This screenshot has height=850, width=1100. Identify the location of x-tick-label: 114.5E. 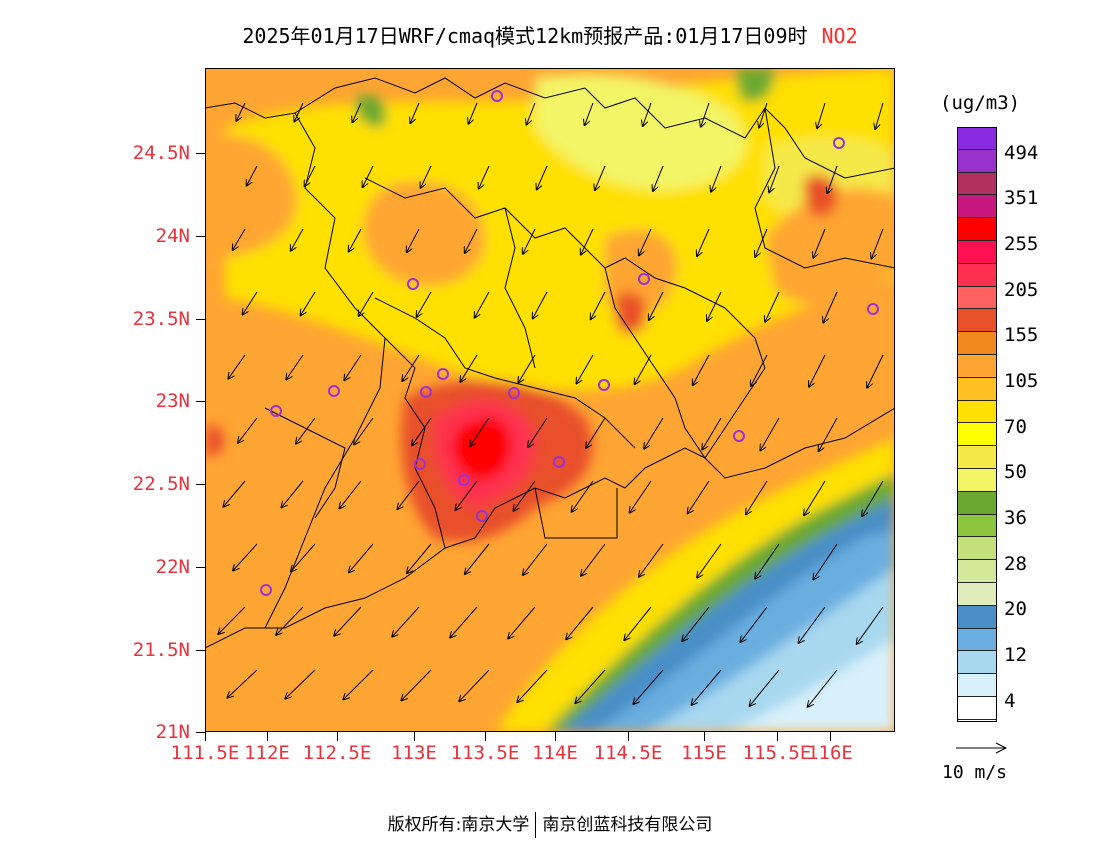
(628, 753).